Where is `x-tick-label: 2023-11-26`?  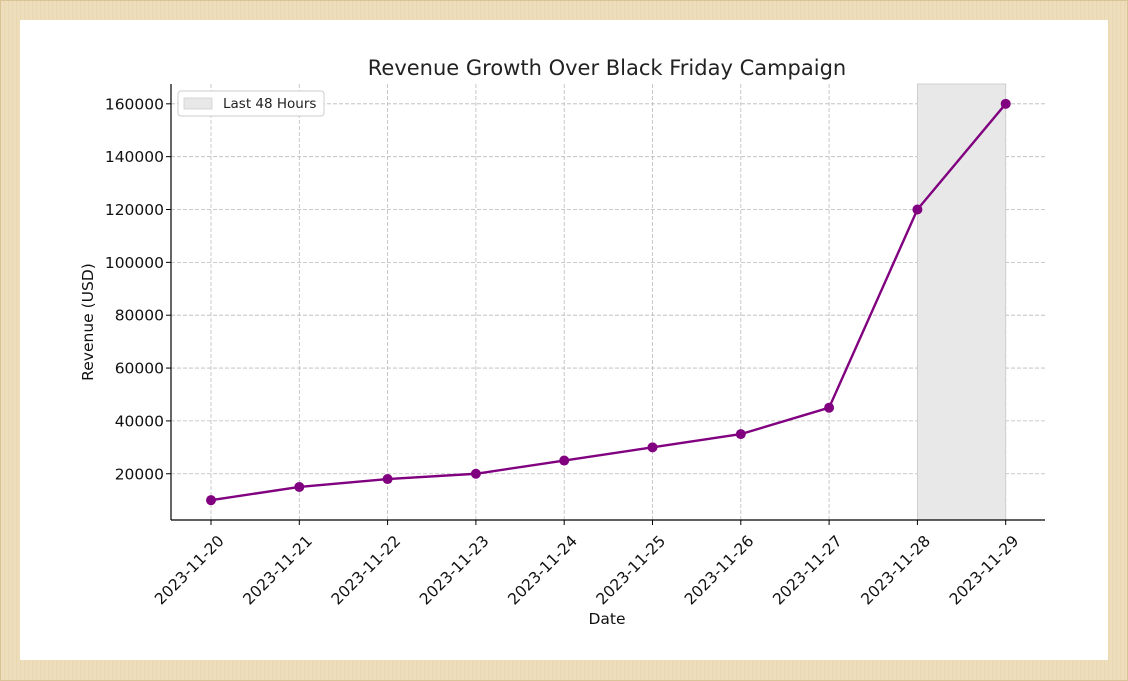
x-tick-label: 2023-11-26 is located at coordinates (719, 570).